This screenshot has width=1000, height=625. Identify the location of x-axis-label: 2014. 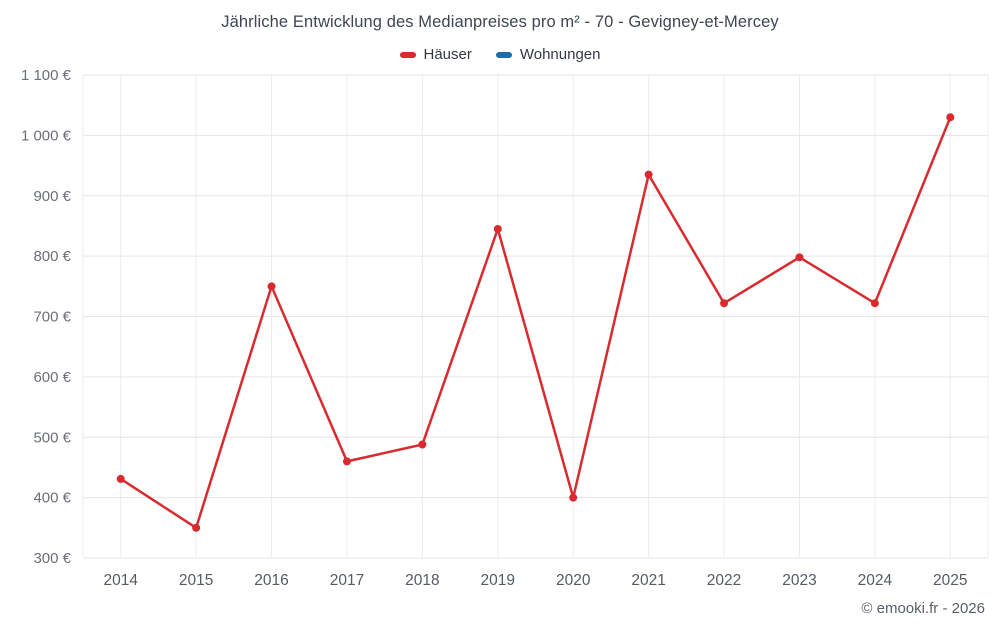
(120, 580).